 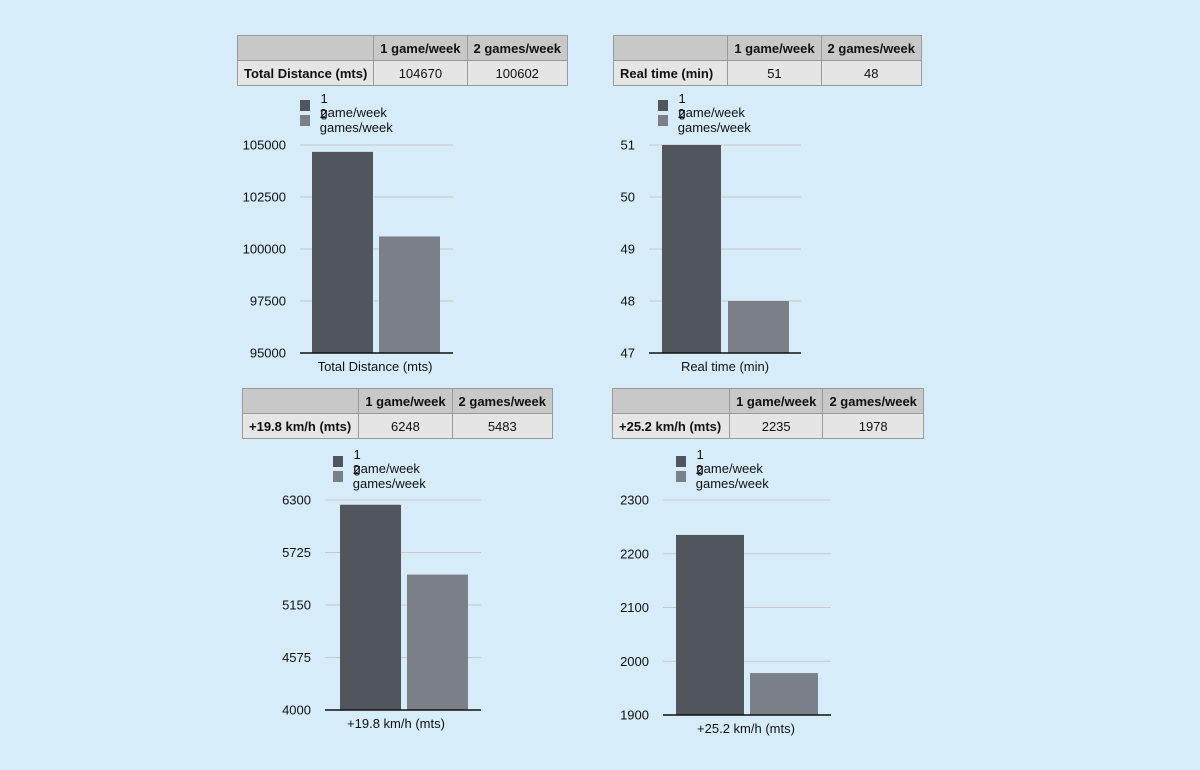 What do you see at coordinates (774, 73) in the screenshot?
I see `table-cell: 51` at bounding box center [774, 73].